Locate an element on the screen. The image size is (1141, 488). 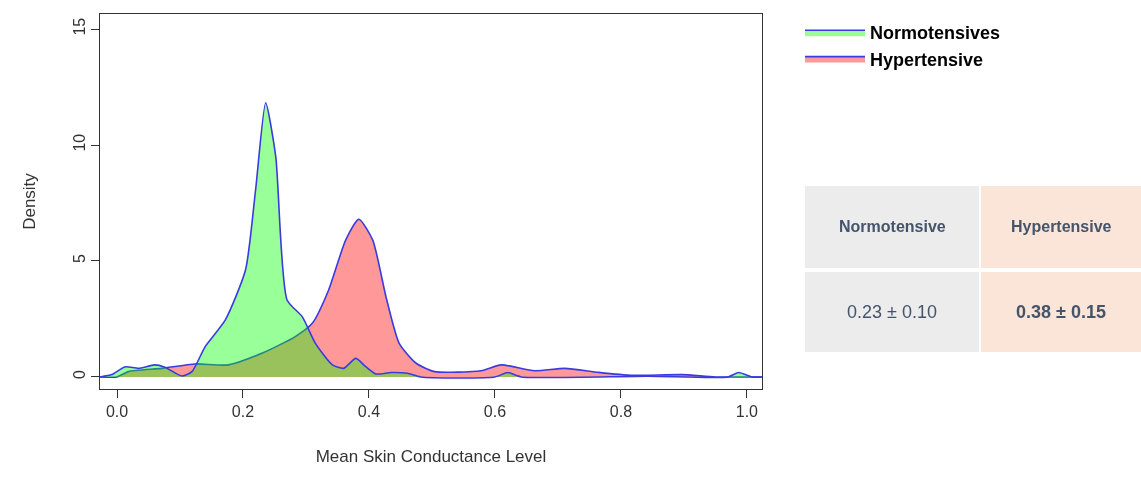
x-tick-label: 1.0 is located at coordinates (747, 412).